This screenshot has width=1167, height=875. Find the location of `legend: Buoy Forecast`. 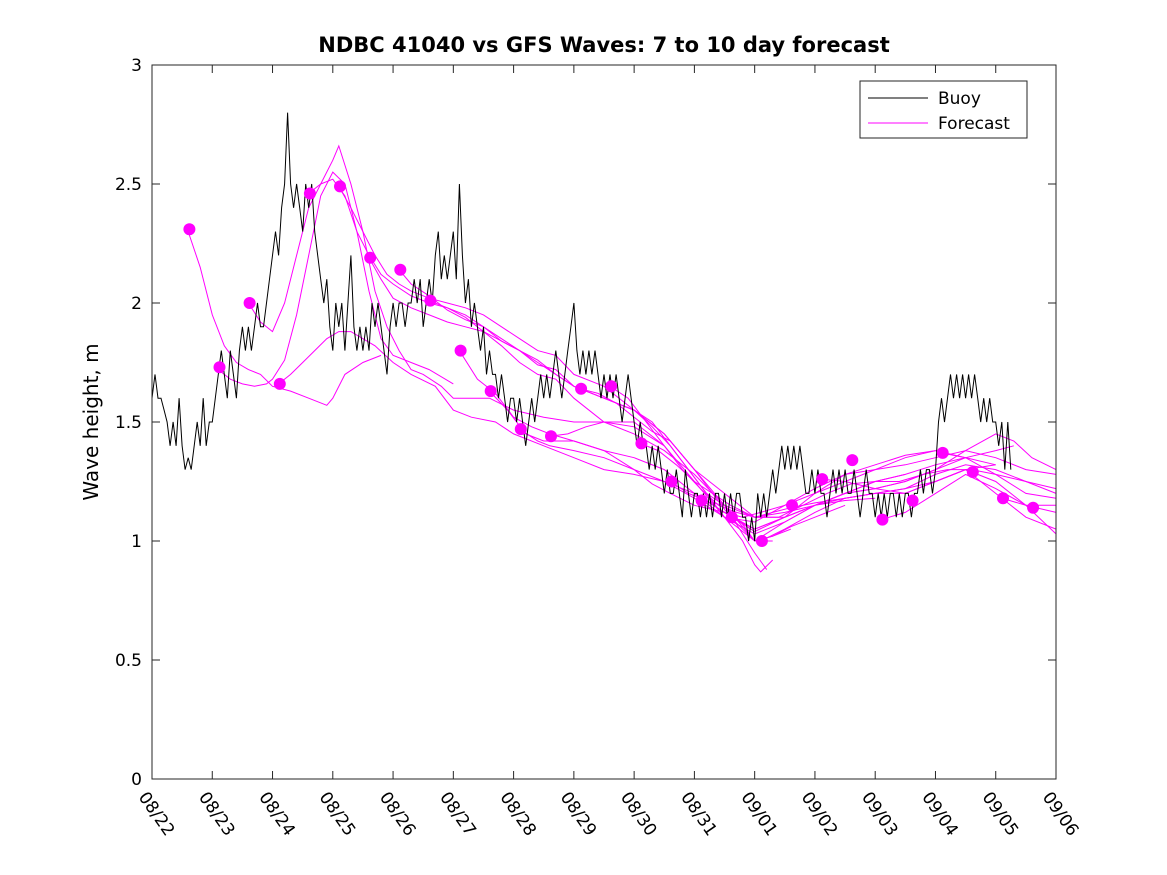

legend: Buoy Forecast is located at coordinates (943, 109).